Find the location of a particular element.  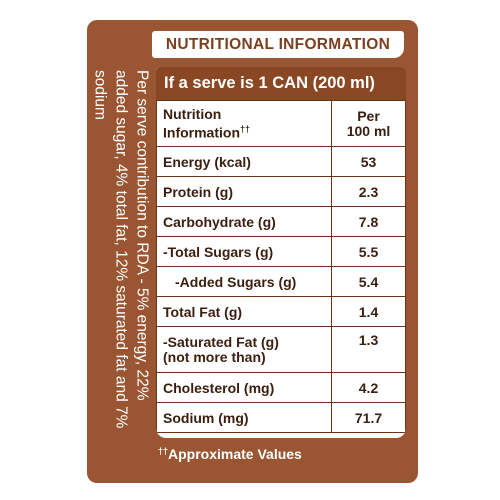

serve-size-header: If a serve is 1 CAN (200 ml) is located at coordinates (281, 83).